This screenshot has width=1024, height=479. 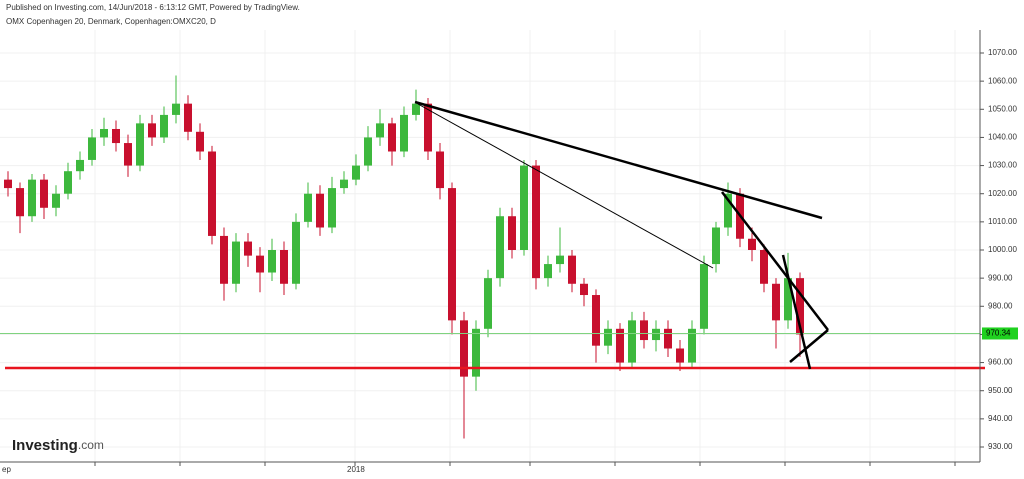 What do you see at coordinates (1002, 52) in the screenshot?
I see `y-tick-label: 1070.00` at bounding box center [1002, 52].